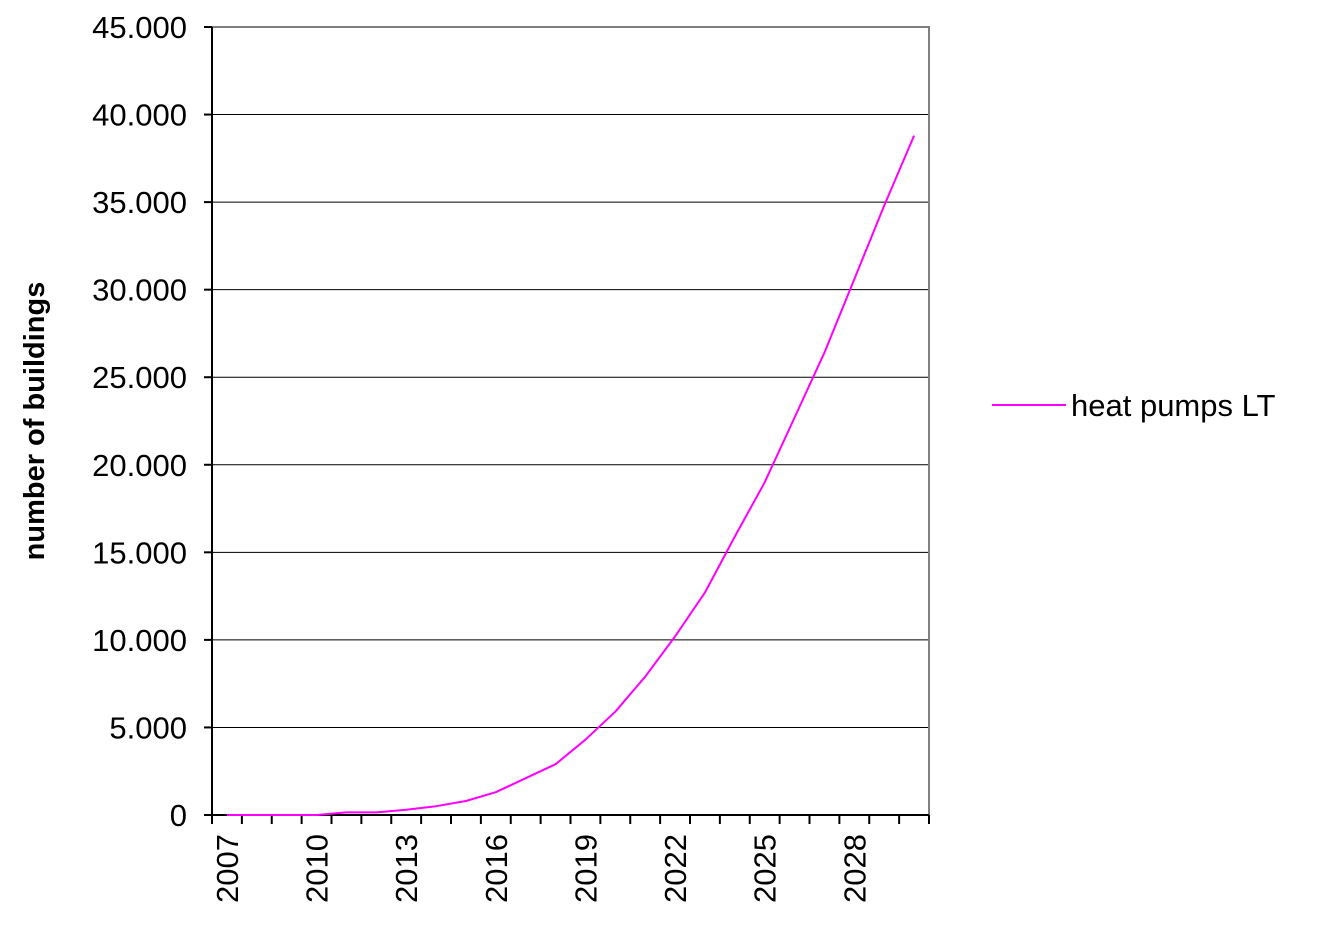 Image resolution: width=1324 pixels, height=925 pixels. I want to click on y-tick-label: 15.000, so click(139, 552).